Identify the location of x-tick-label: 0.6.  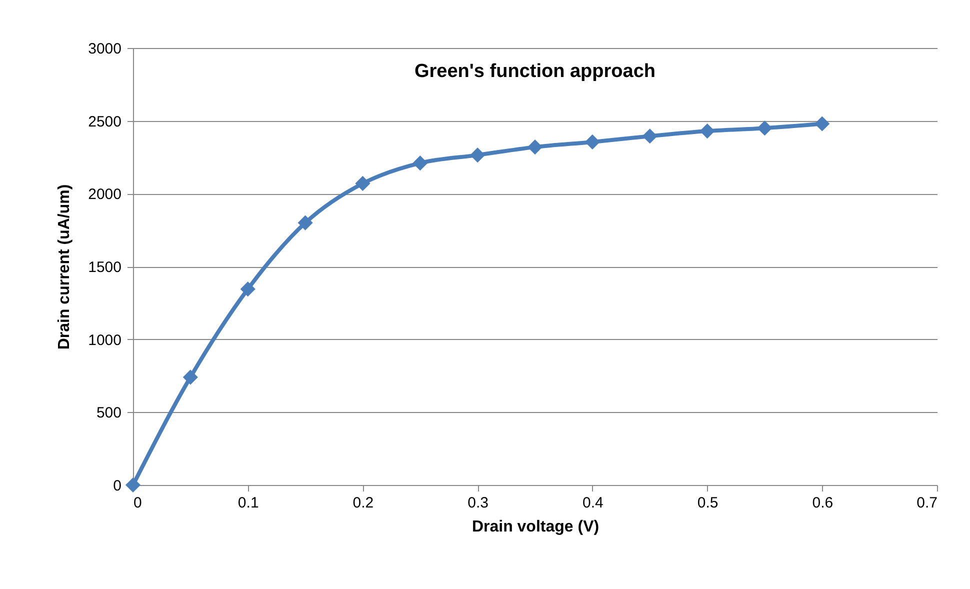
(823, 503).